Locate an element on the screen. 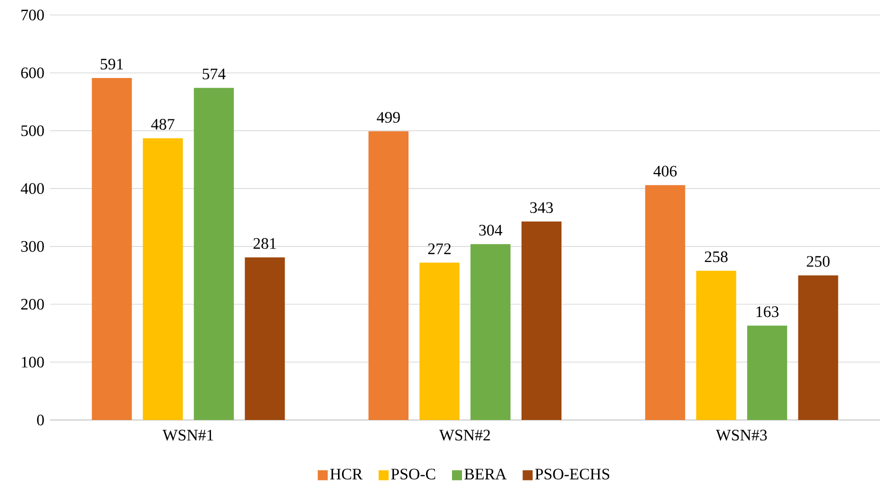 This screenshot has width=889, height=492. data-label: 406 is located at coordinates (665, 171).